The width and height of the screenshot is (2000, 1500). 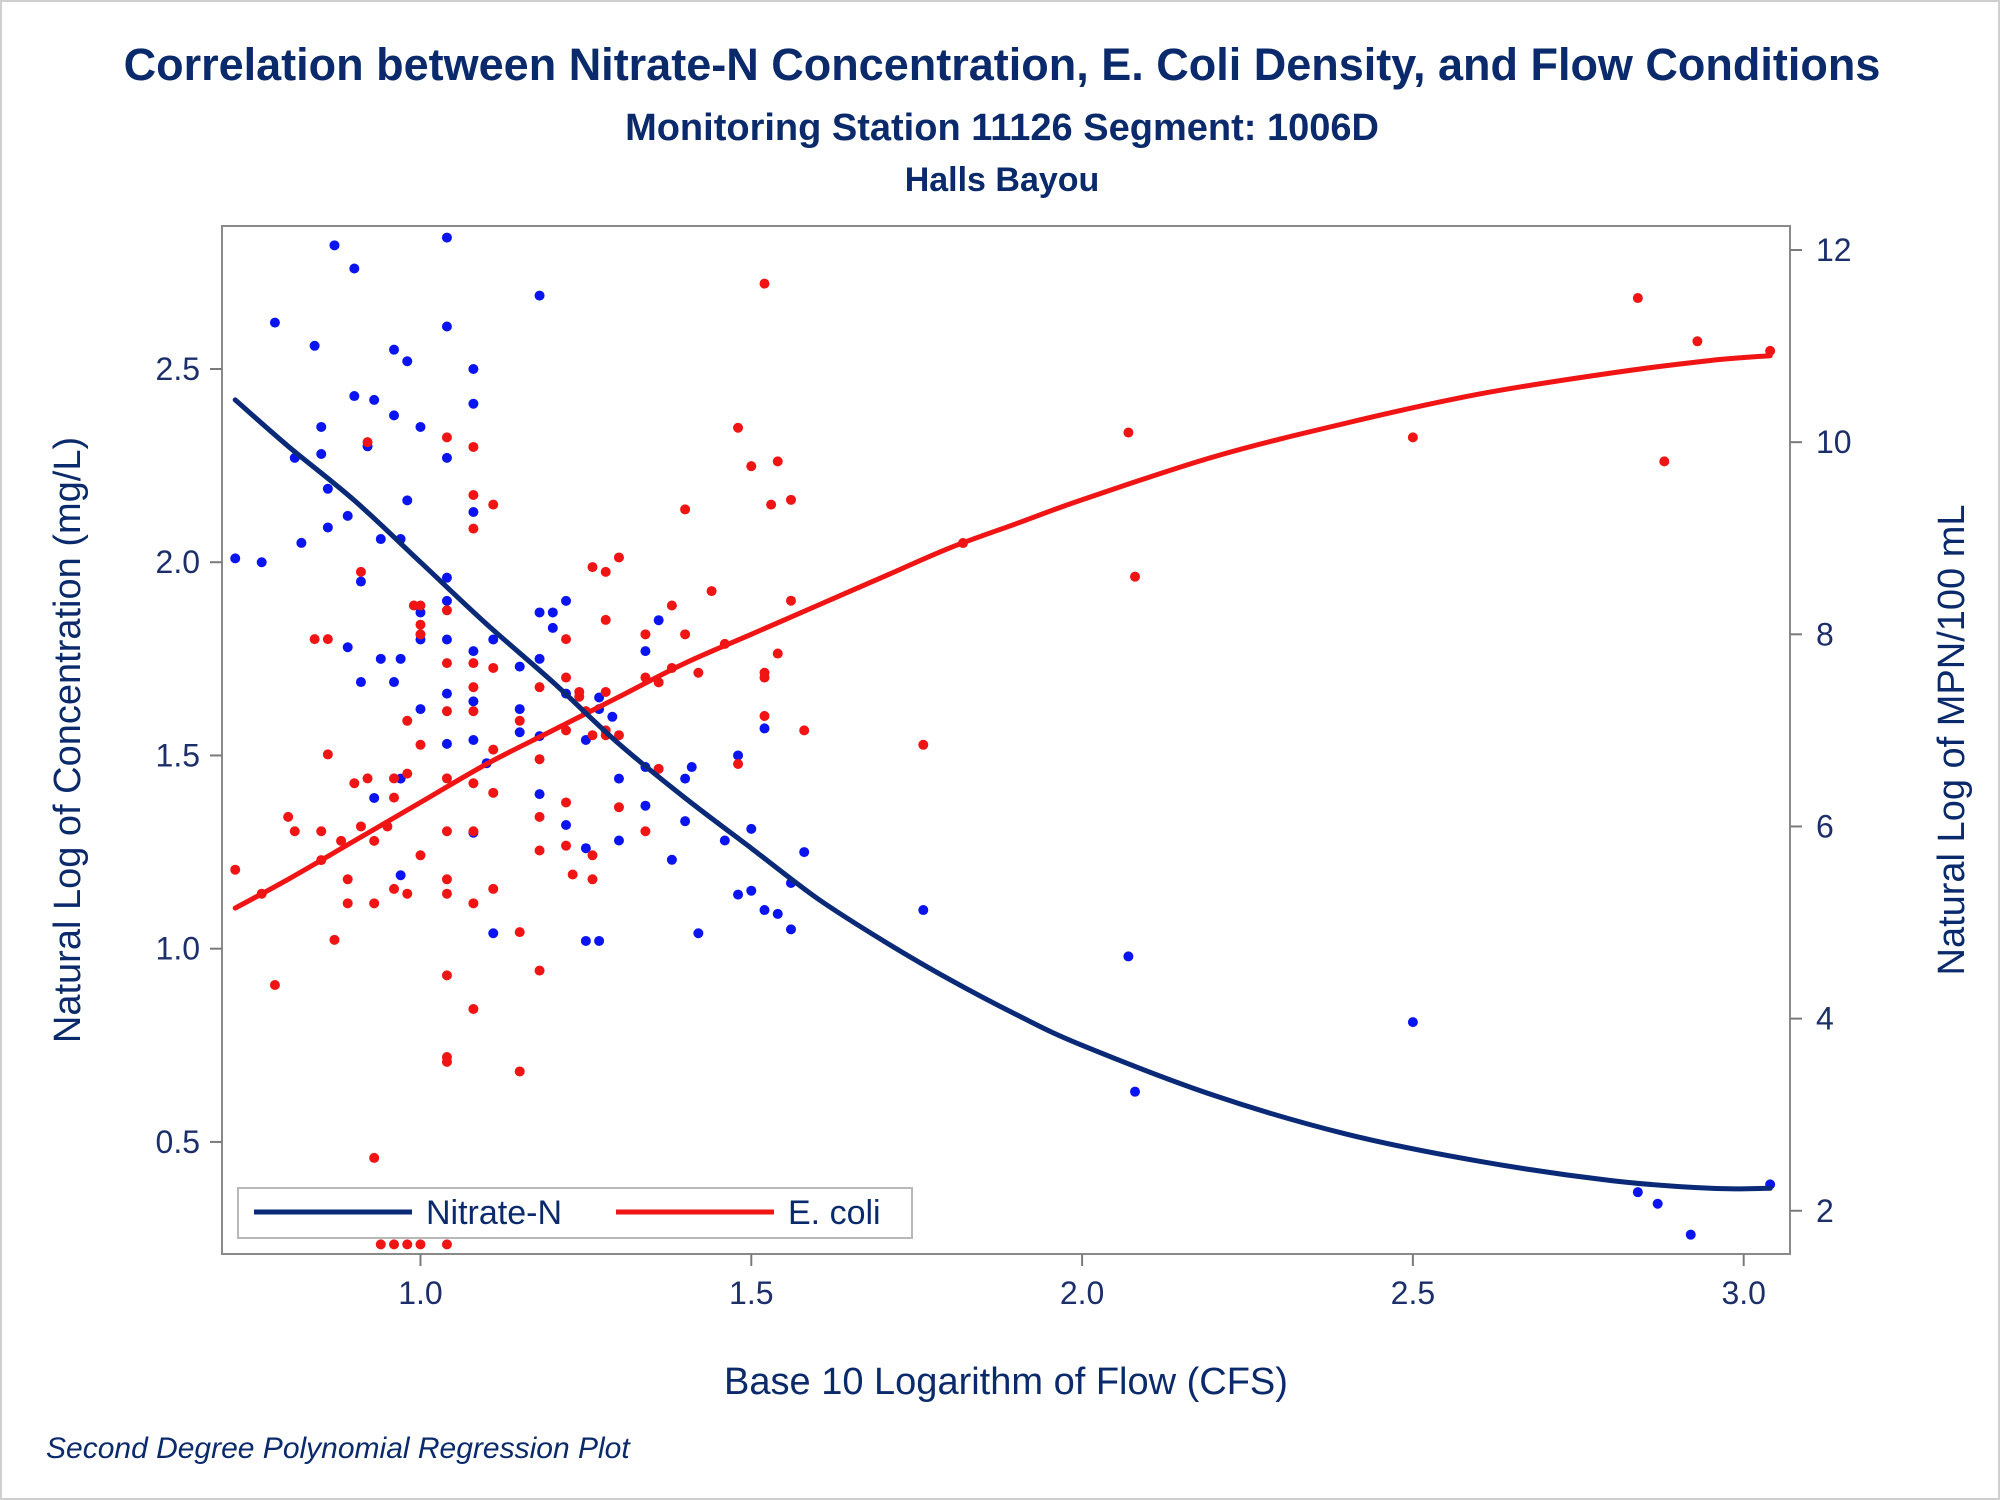 I want to click on footnote: Second Degree Polynomial Regression Plot, so click(x=338, y=1448).